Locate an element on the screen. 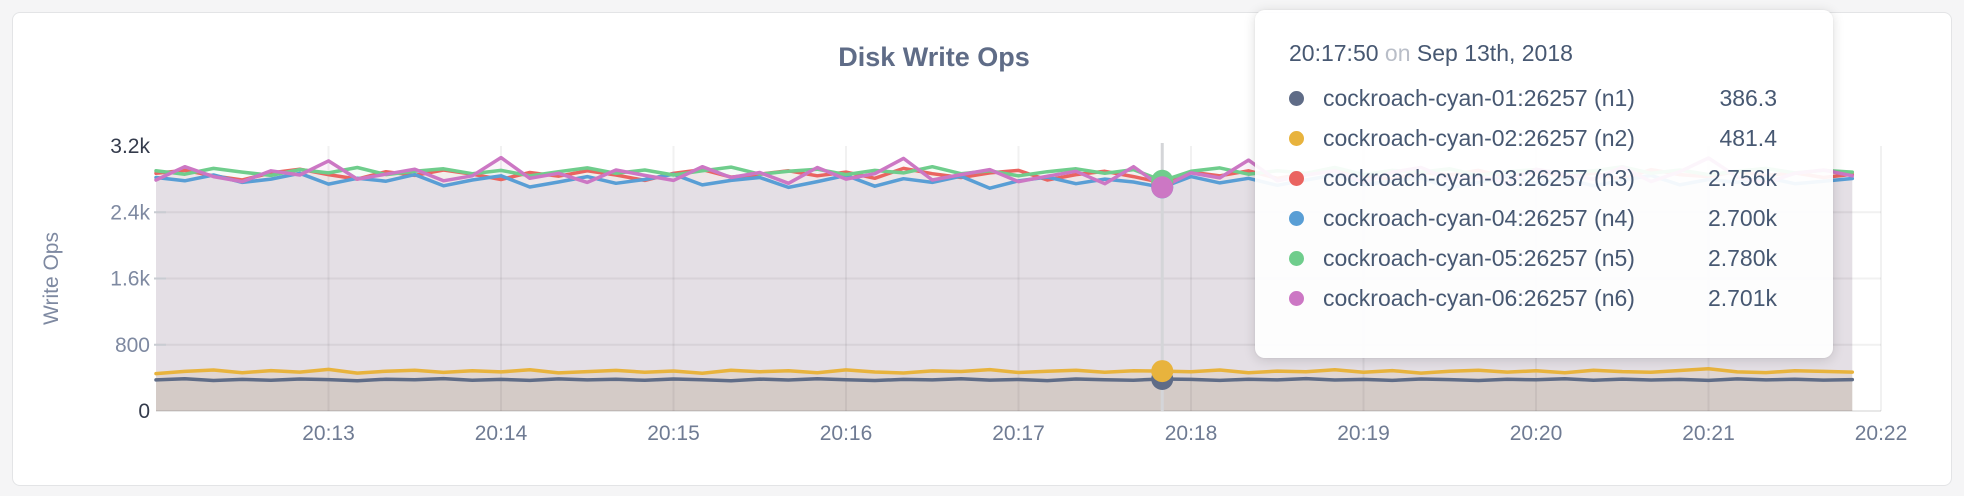  x-tick-label: 20:20 is located at coordinates (1536, 433).